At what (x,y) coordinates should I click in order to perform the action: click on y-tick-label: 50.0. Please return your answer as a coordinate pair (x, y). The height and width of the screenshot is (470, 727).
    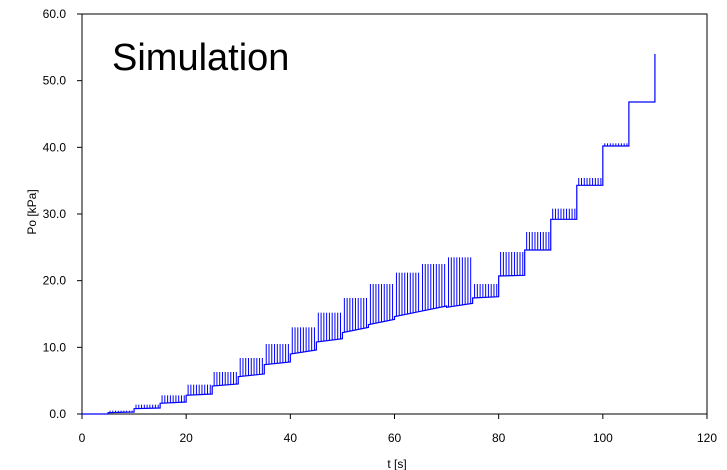
    Looking at the image, I should click on (55, 81).